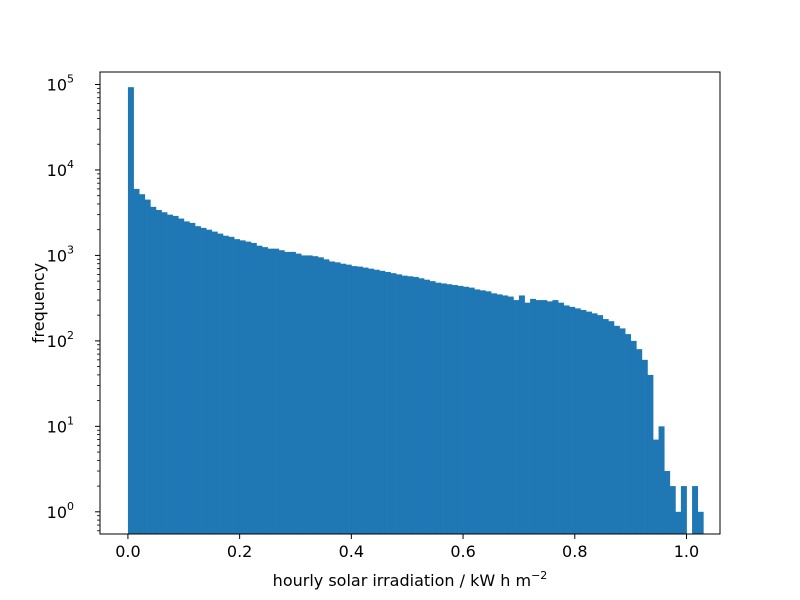  What do you see at coordinates (73, 302) in the screenshot?
I see `y-axis-ticks: 10⁰ 10¹ 10² 10³ 10⁴ 10⁵` at bounding box center [73, 302].